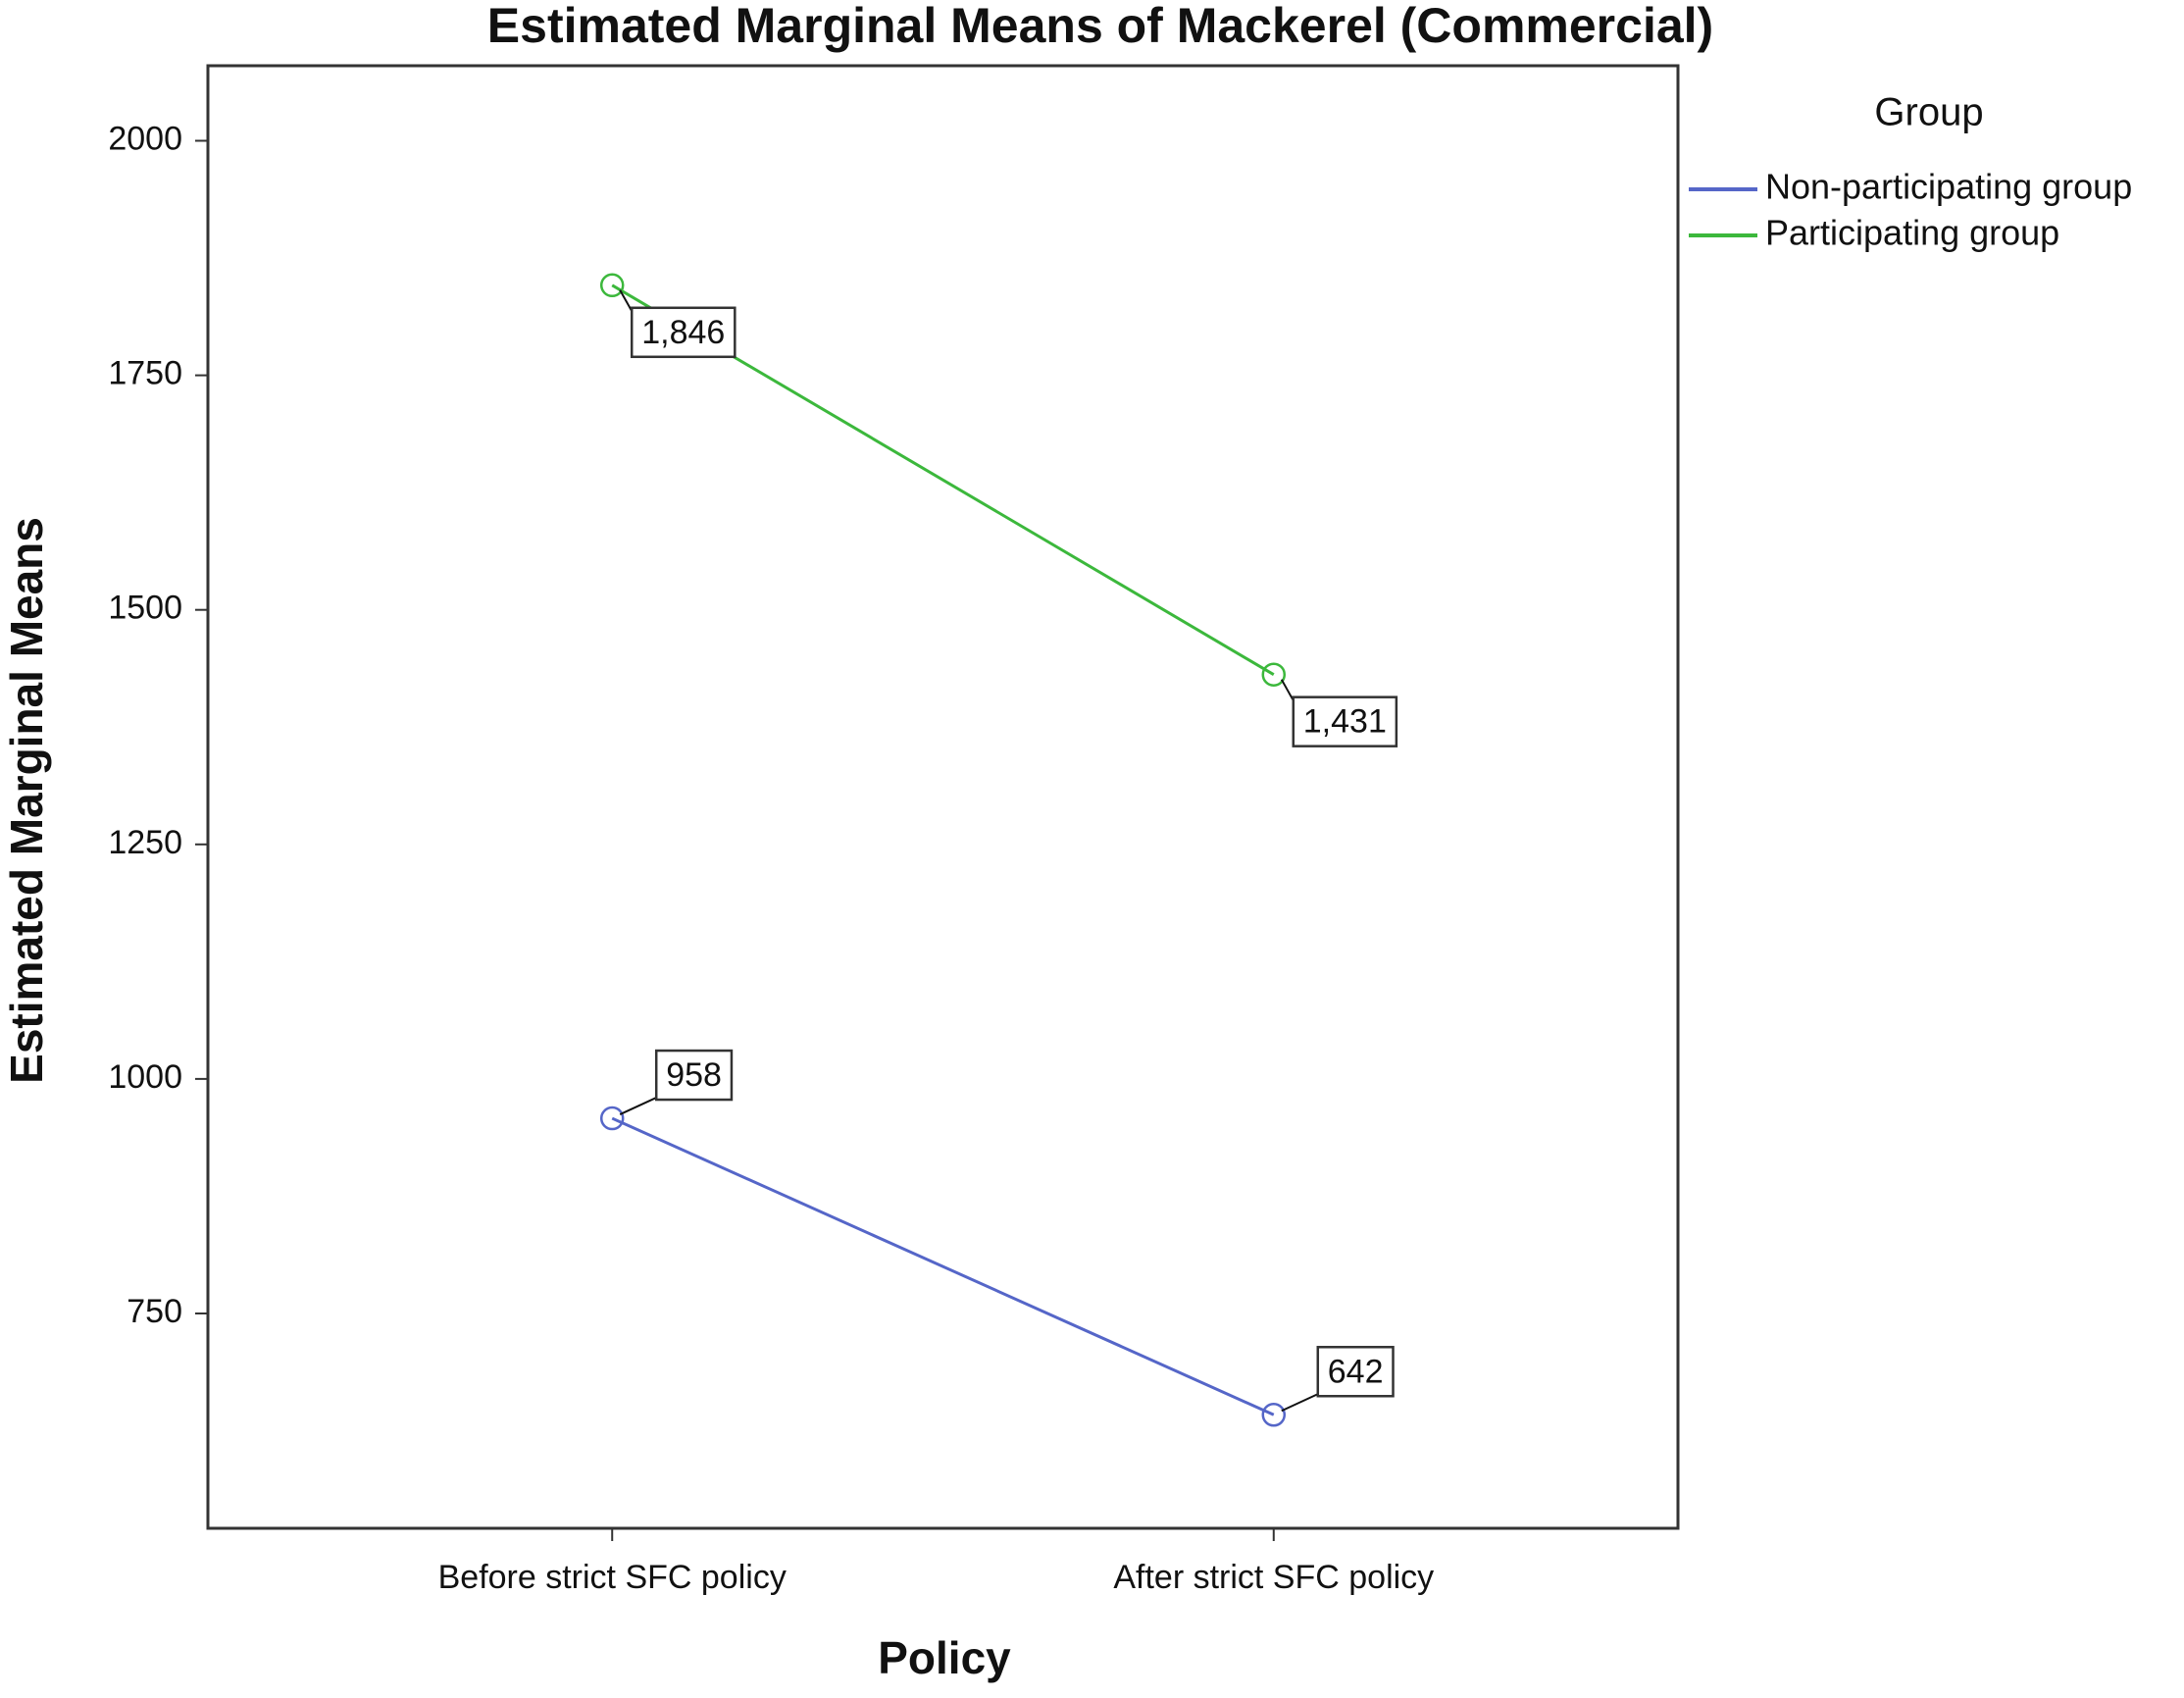  What do you see at coordinates (944, 1657) in the screenshot?
I see `x-axis-label: Policy` at bounding box center [944, 1657].